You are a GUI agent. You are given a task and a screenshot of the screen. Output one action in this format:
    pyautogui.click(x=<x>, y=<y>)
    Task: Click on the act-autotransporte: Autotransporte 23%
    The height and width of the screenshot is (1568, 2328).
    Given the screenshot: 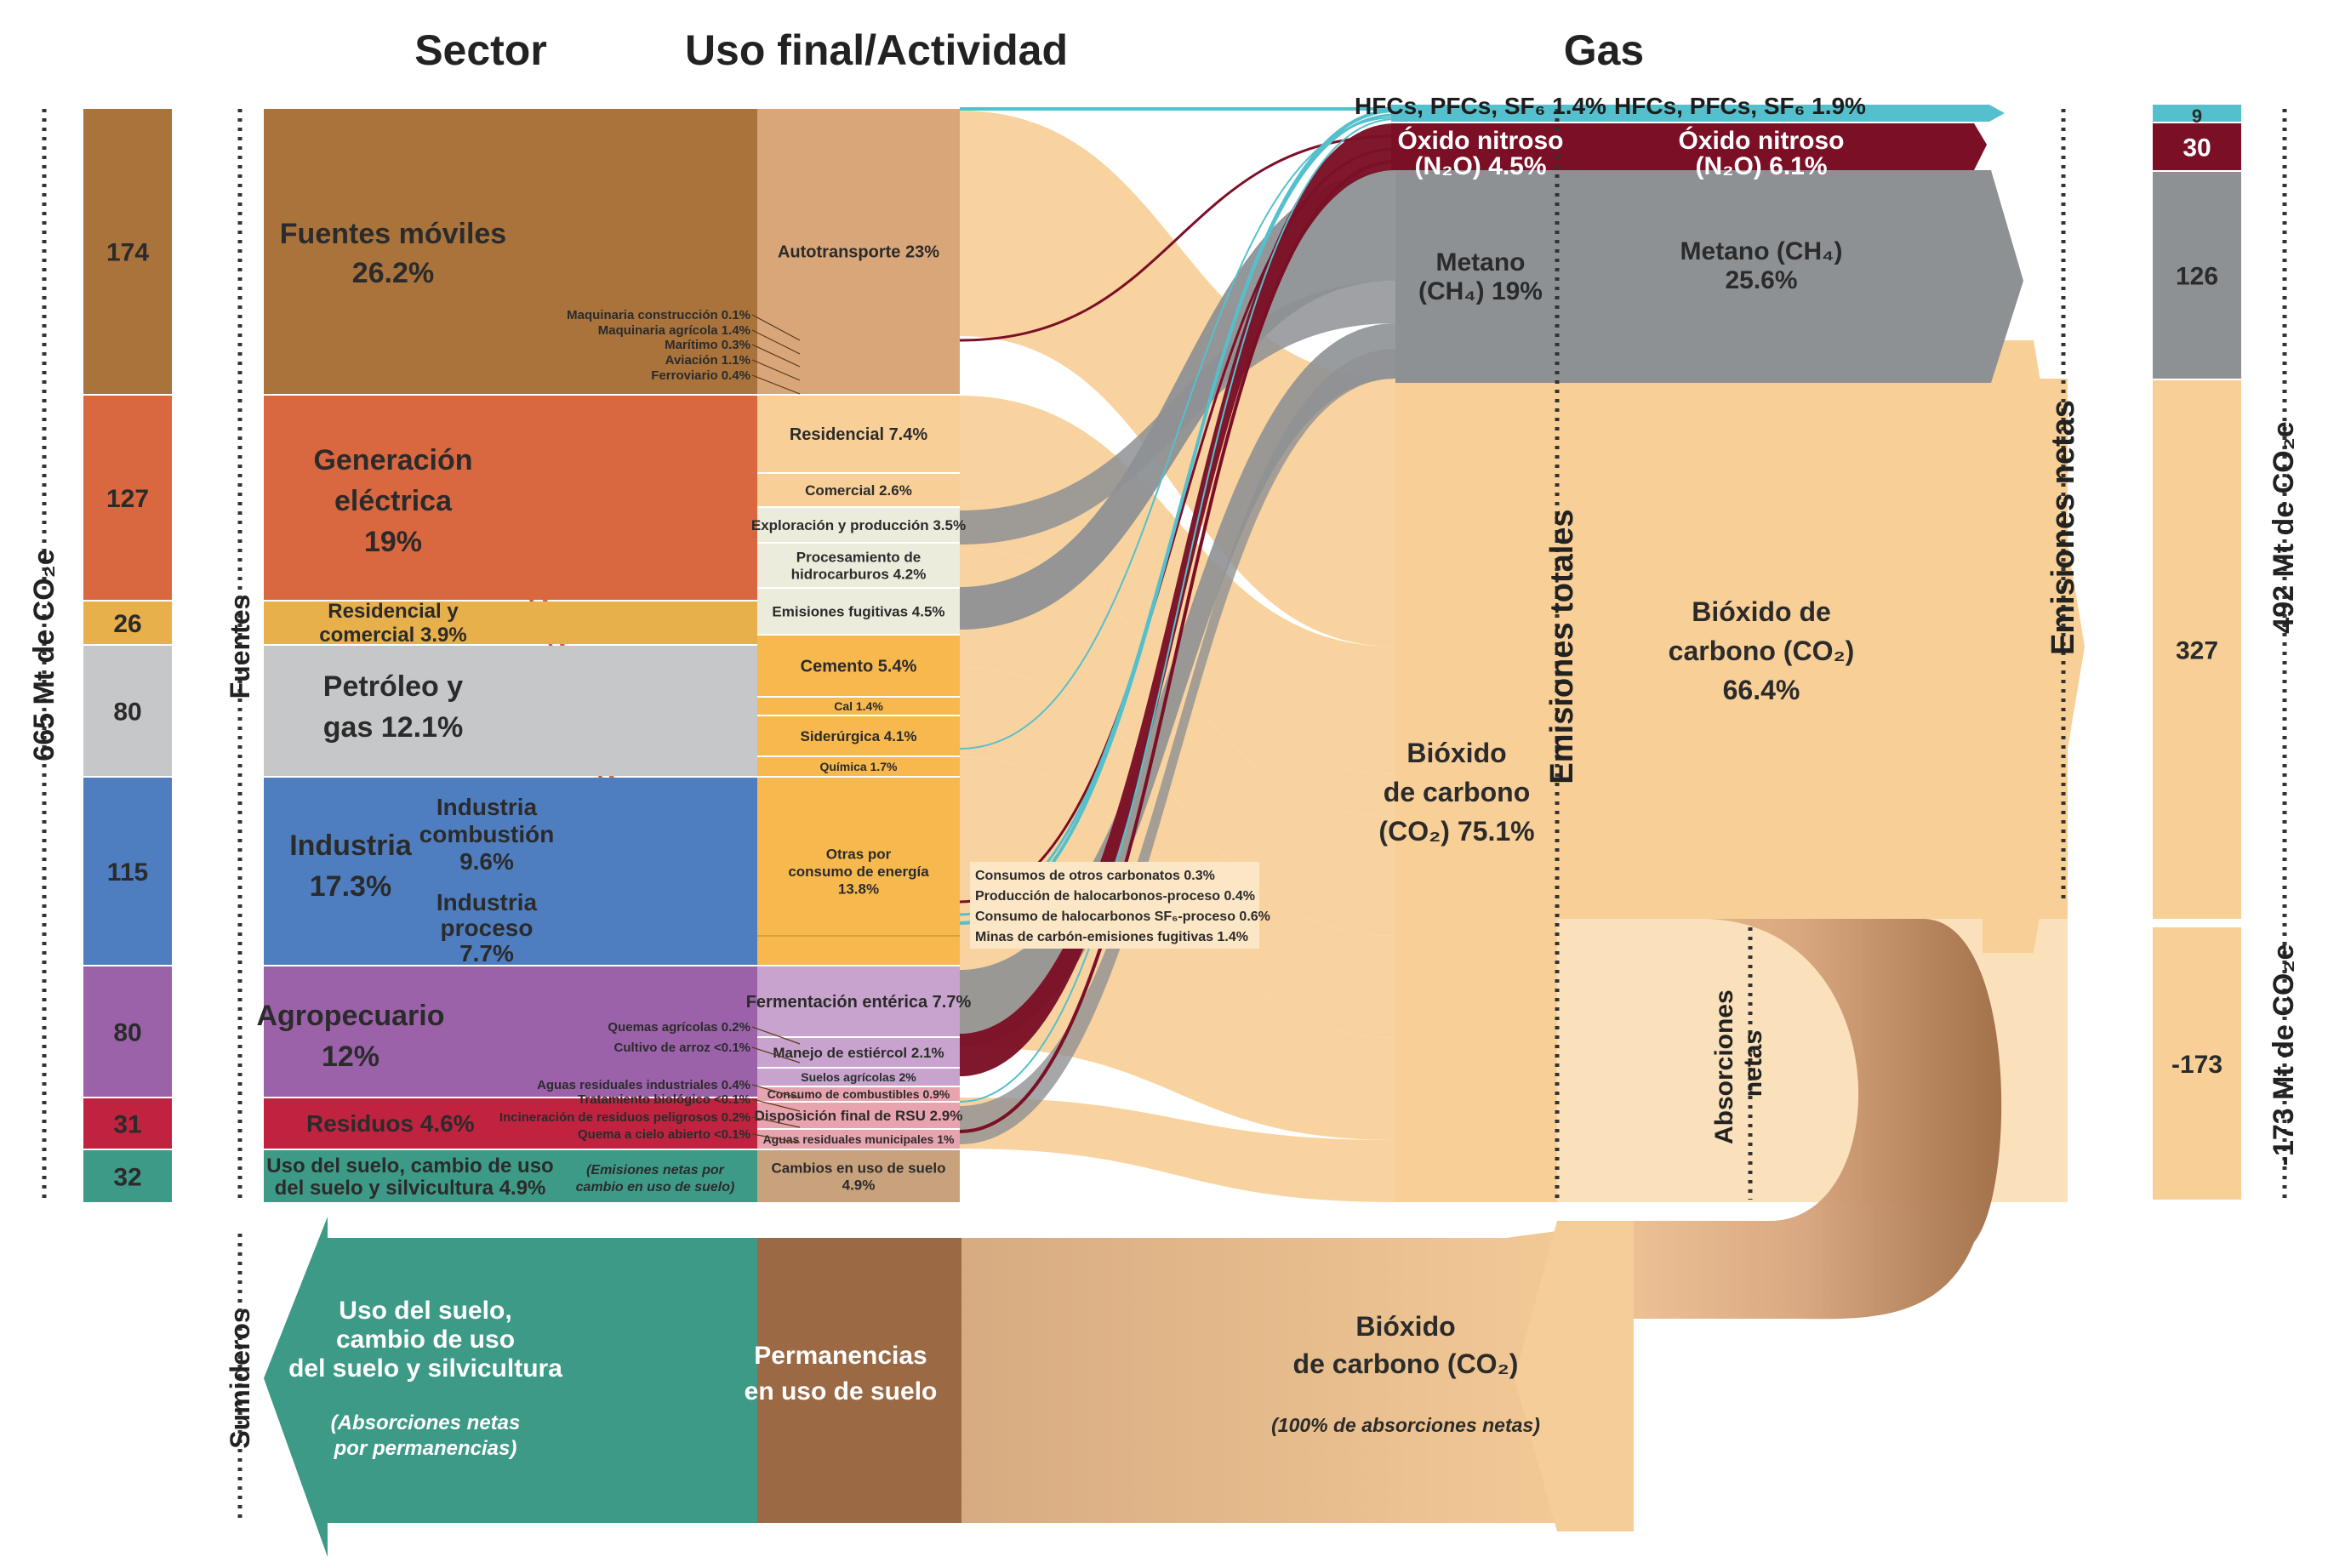 What is the action you would take?
    pyautogui.click(x=858, y=252)
    